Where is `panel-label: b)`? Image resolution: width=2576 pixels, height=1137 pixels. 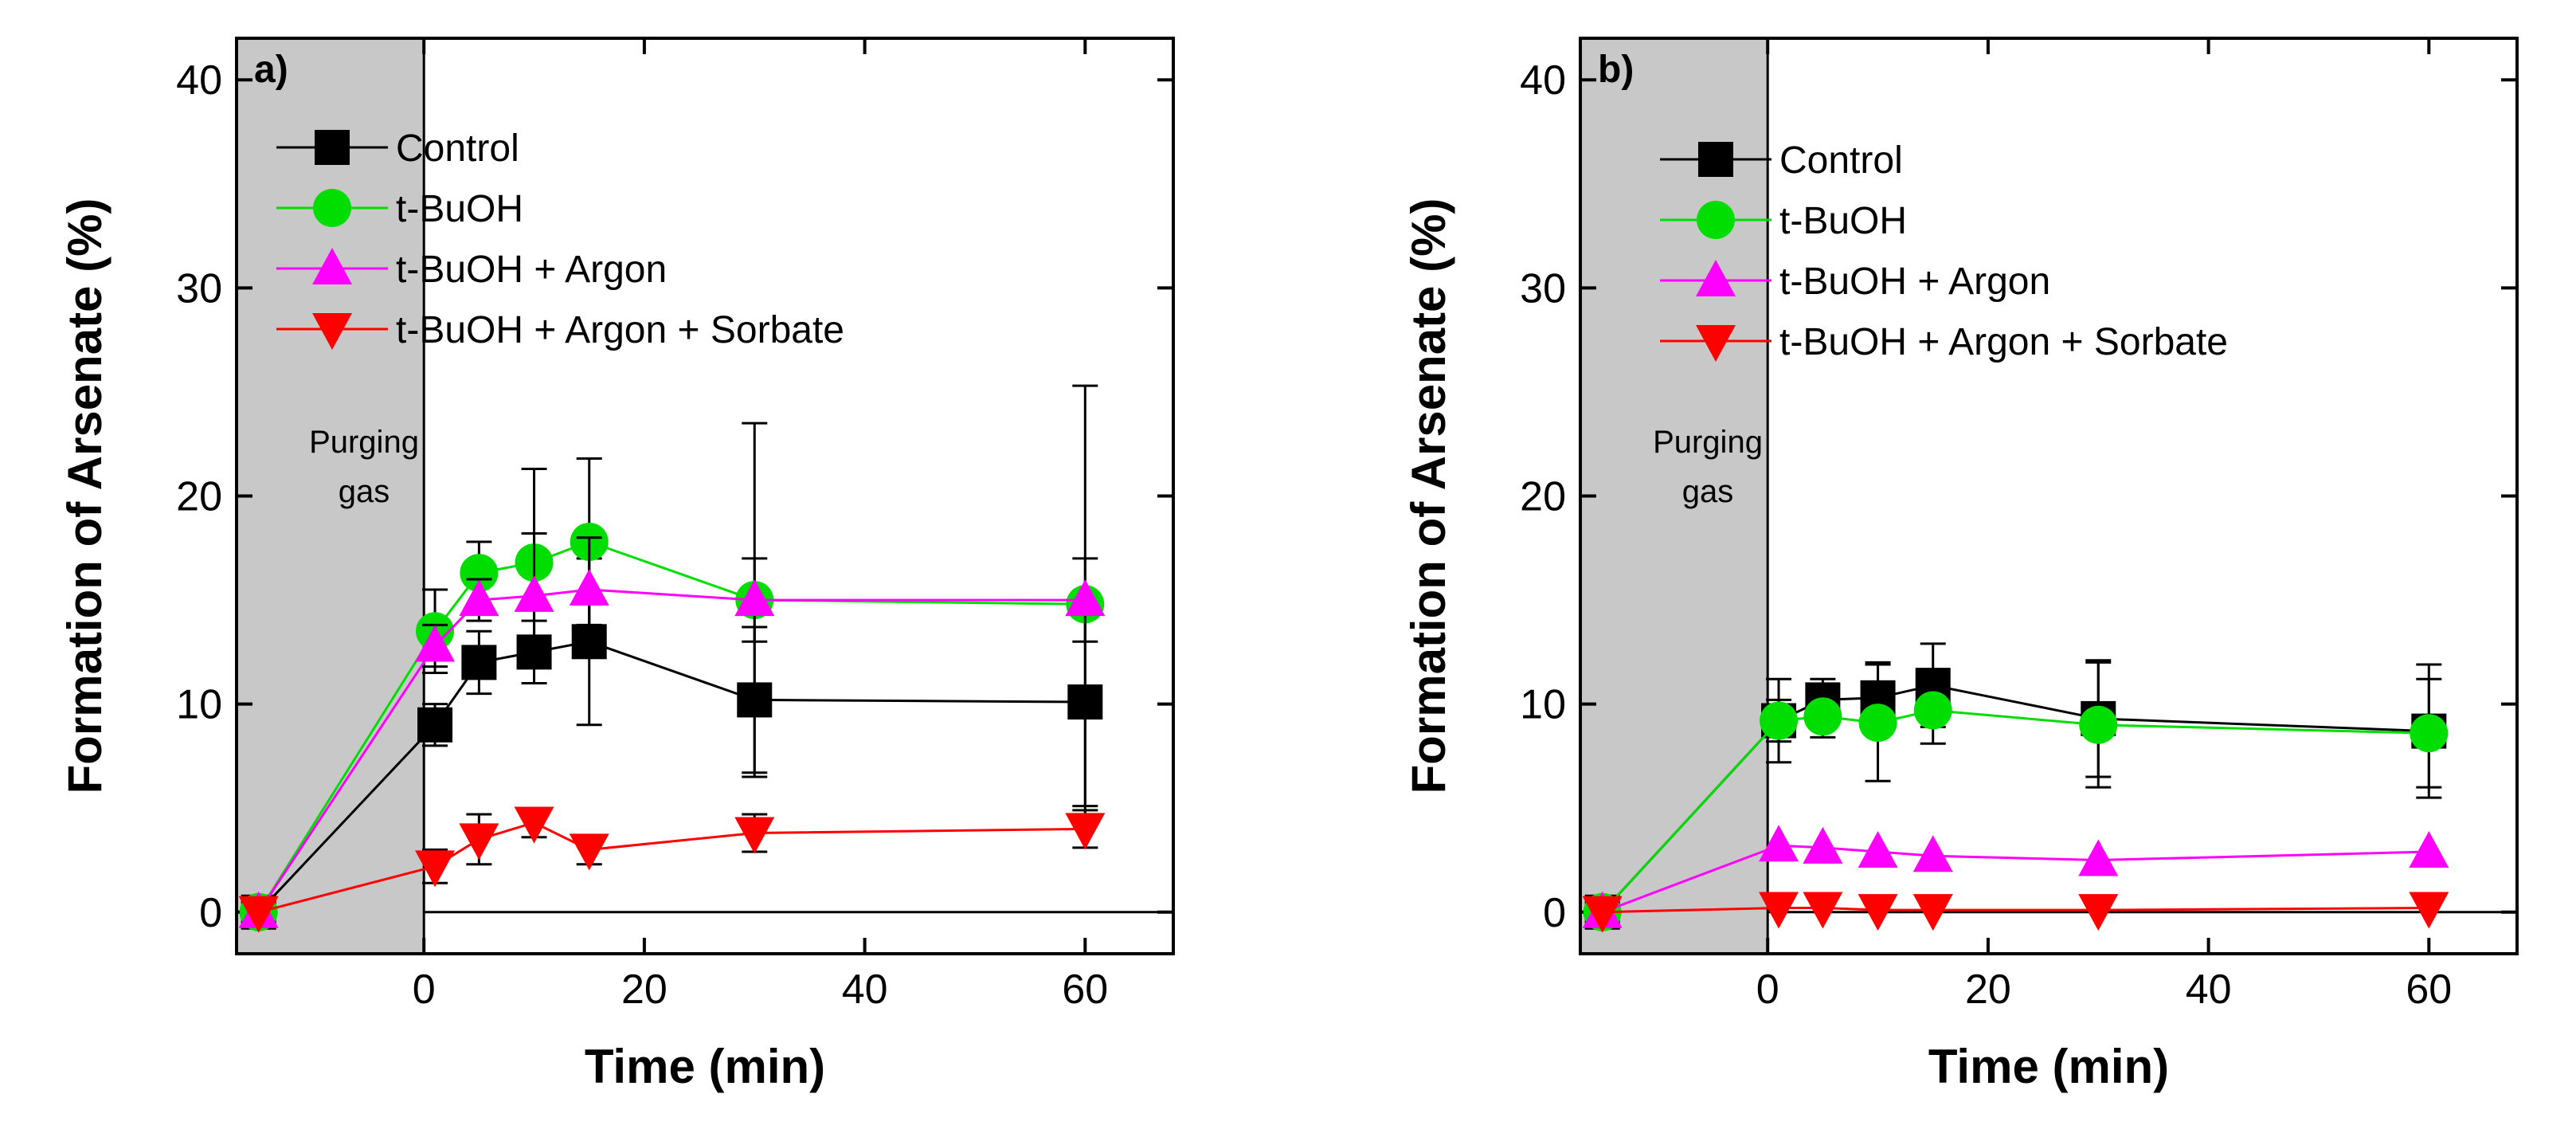
panel-label: b) is located at coordinates (1616, 70).